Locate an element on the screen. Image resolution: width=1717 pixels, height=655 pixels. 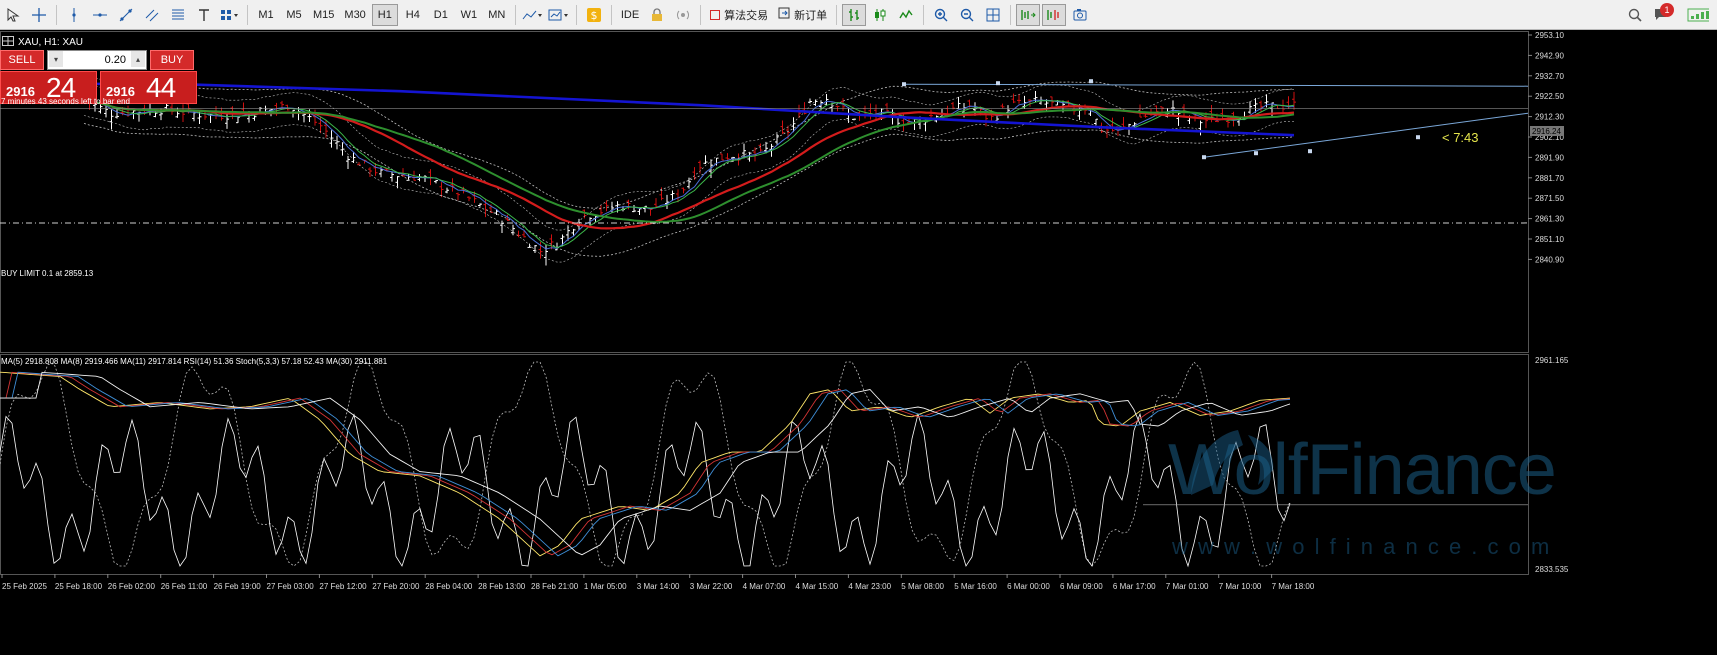
timeframe-m15-button: M15 is located at coordinates (324, 14).